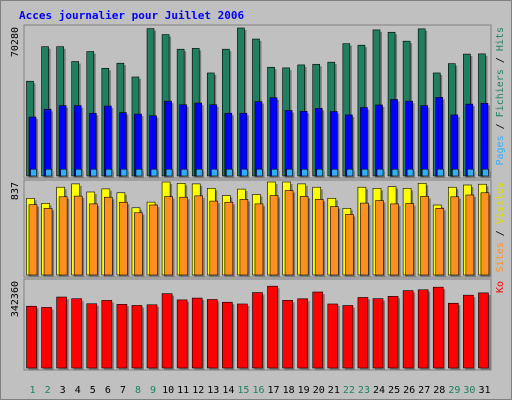  I want to click on panel-bottom-legend: Ko, so click(500, 287).